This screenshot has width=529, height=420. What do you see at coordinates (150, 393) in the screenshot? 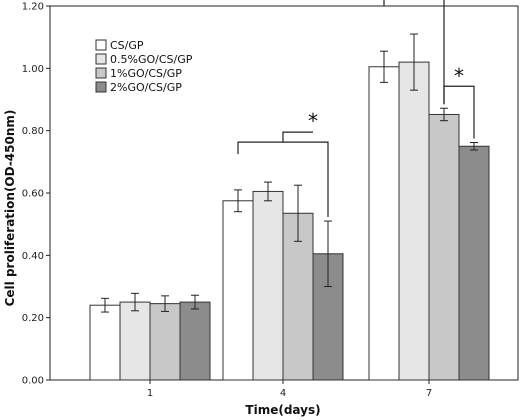
I see `x-tick-label: 1` at bounding box center [150, 393].